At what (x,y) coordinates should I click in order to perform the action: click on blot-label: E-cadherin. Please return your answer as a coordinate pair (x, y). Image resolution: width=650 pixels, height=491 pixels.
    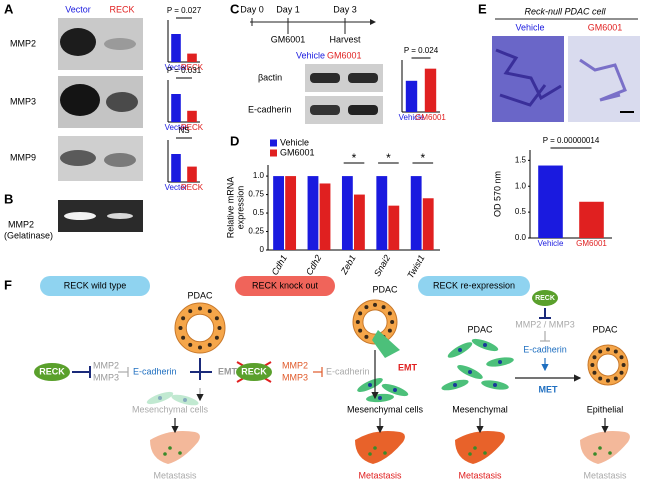
    Looking at the image, I should click on (270, 109).